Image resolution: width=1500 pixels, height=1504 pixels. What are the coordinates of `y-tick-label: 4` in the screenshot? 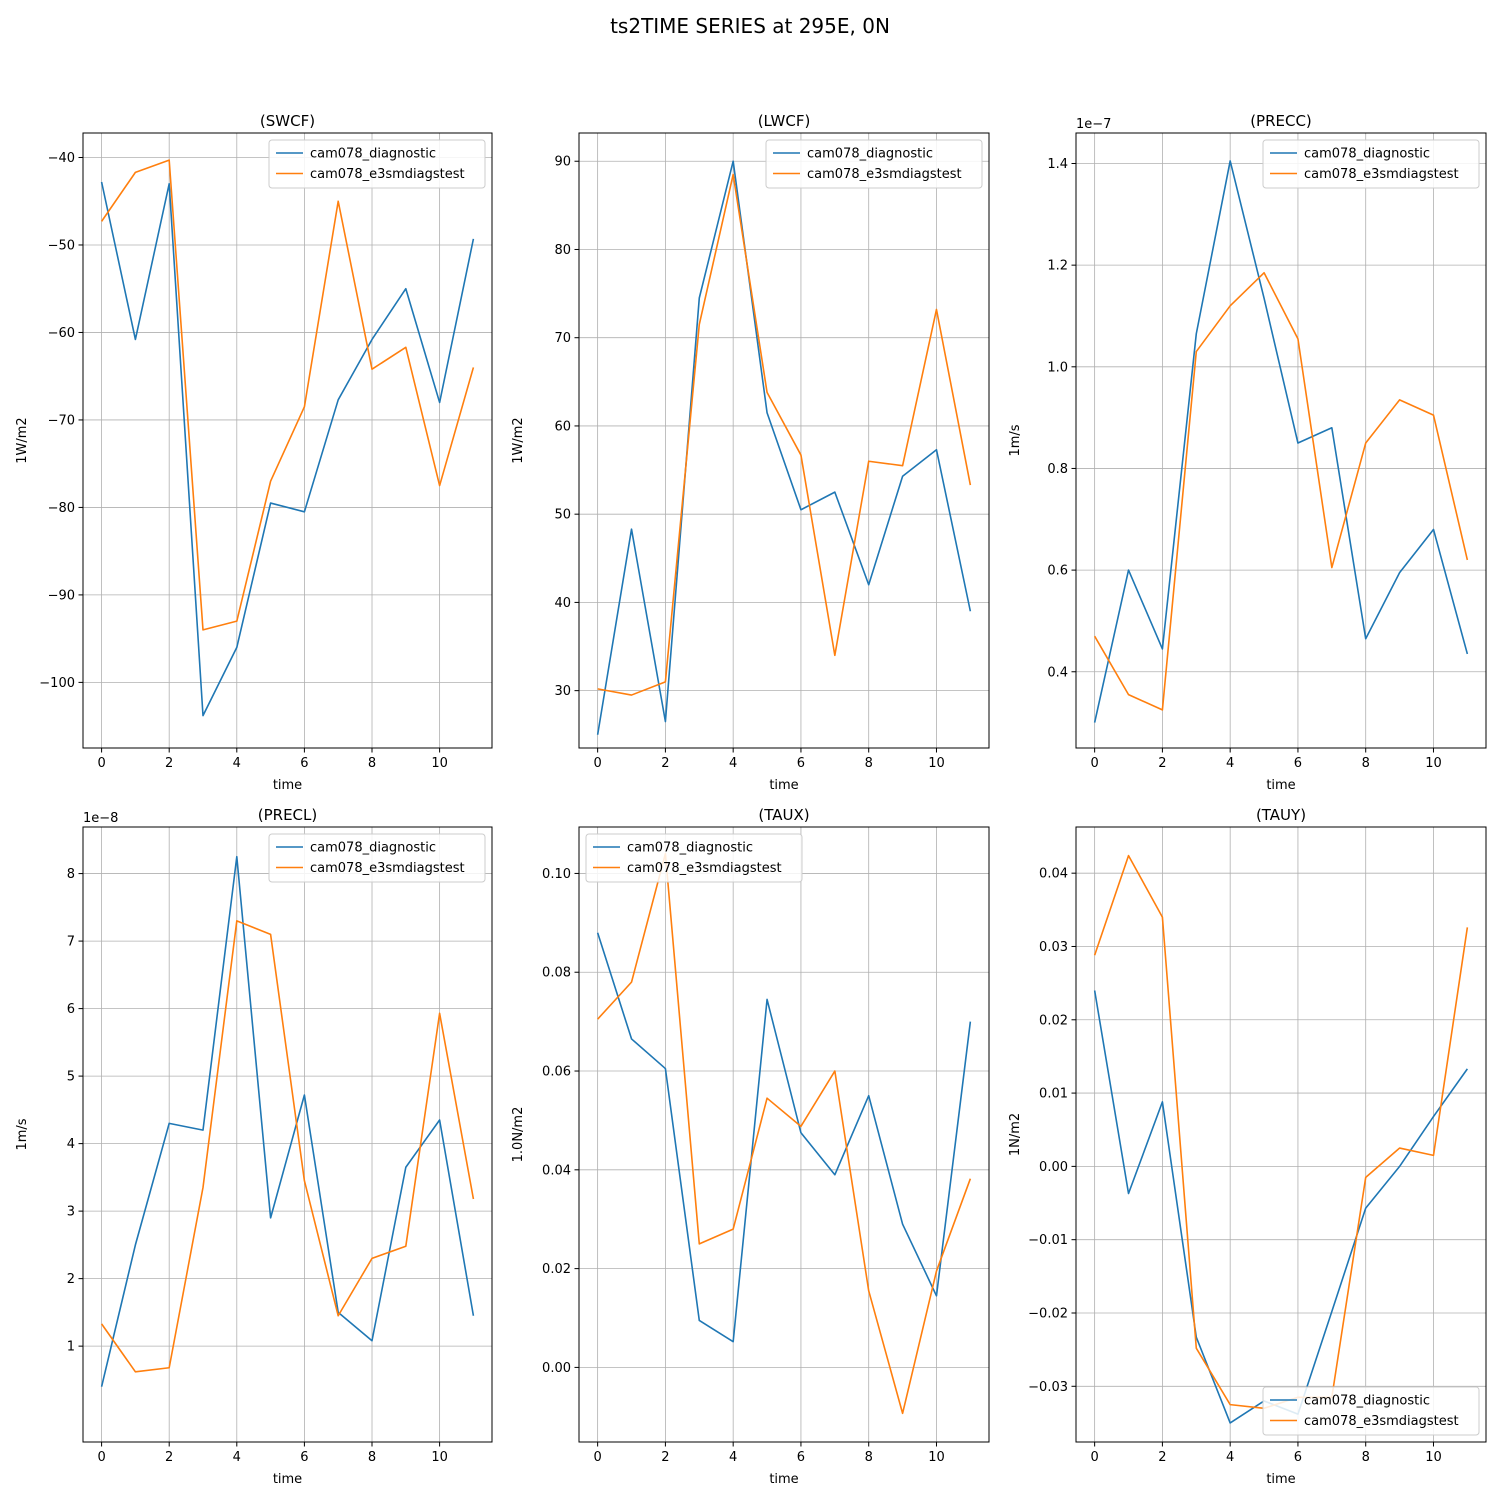 It's located at (71, 1144).